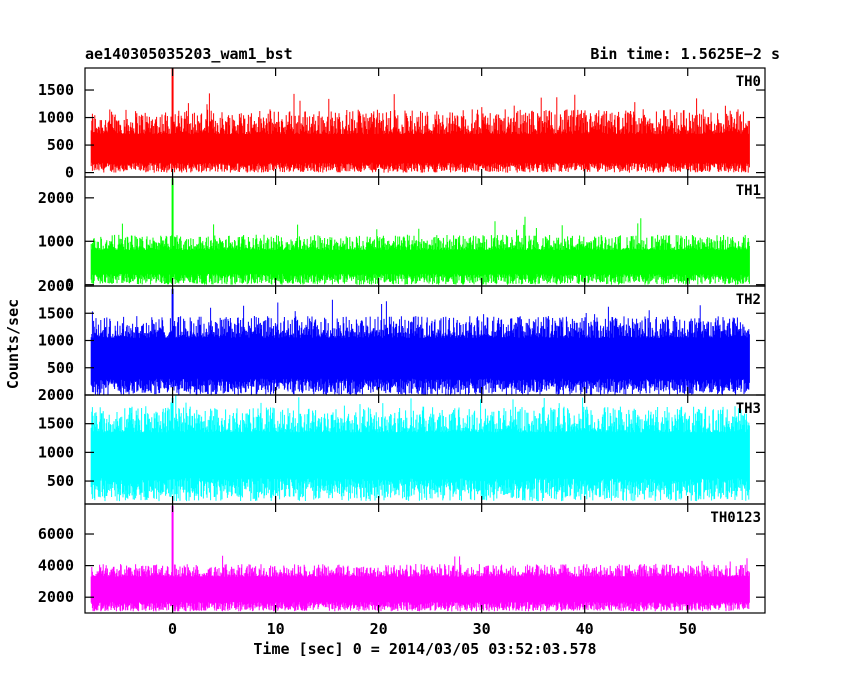 The image size is (850, 680). What do you see at coordinates (13, 344) in the screenshot?
I see `y-axis-title: Counts/sec` at bounding box center [13, 344].